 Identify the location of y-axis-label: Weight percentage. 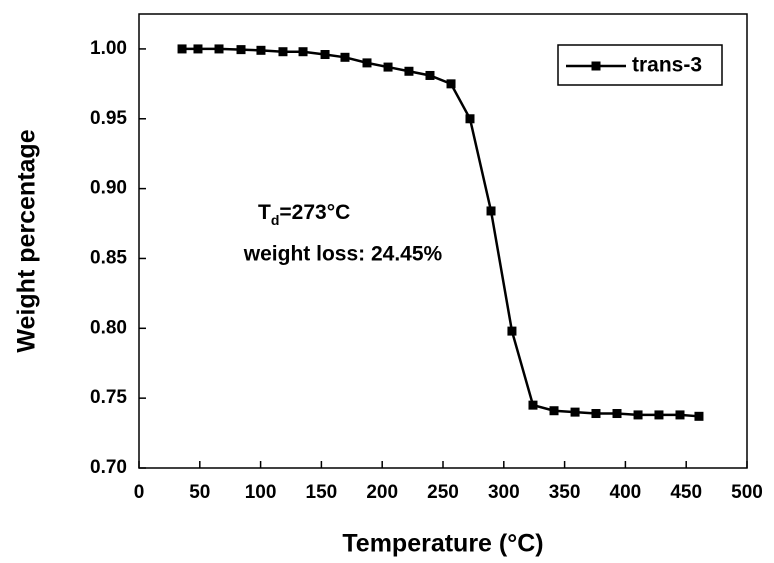
(27, 240).